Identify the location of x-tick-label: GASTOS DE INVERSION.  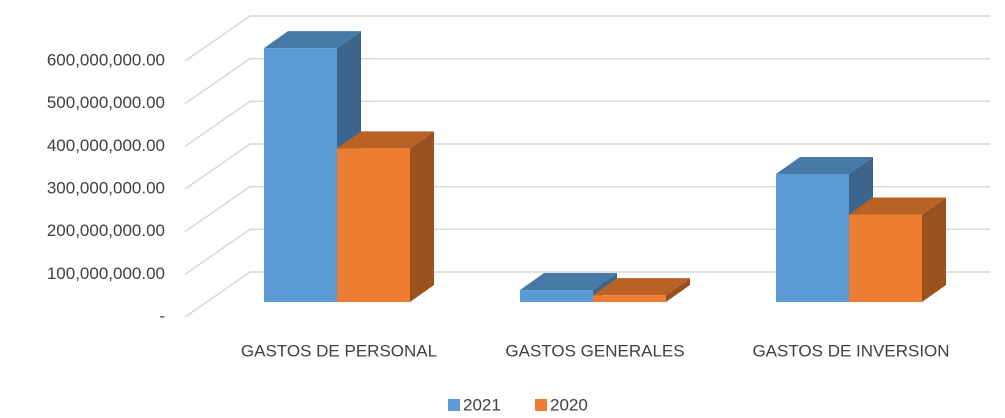
(850, 350).